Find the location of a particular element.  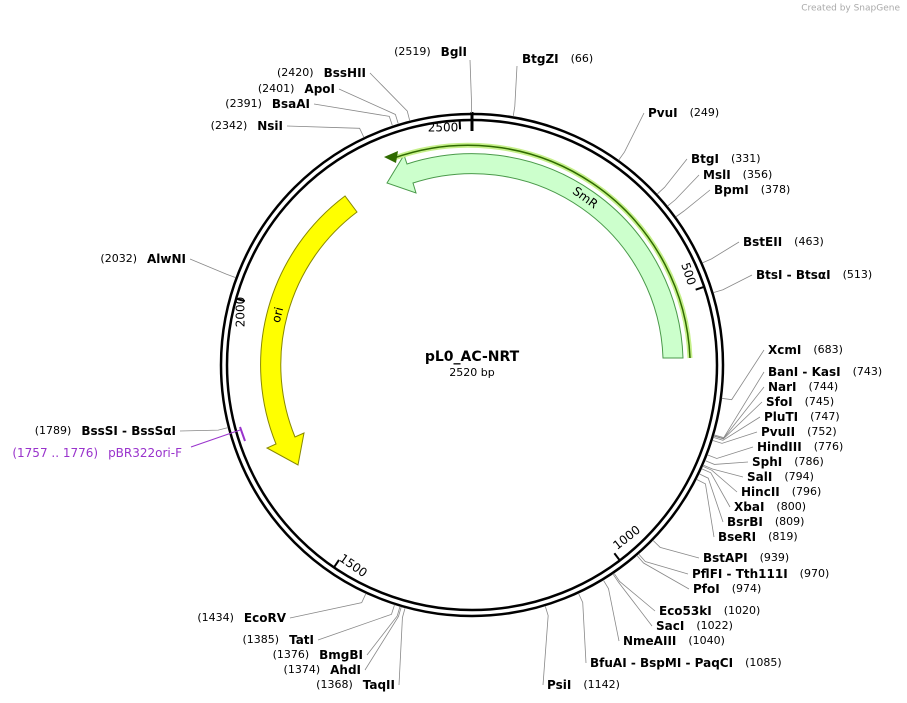

enzyme-name: SphI is located at coordinates (767, 462).